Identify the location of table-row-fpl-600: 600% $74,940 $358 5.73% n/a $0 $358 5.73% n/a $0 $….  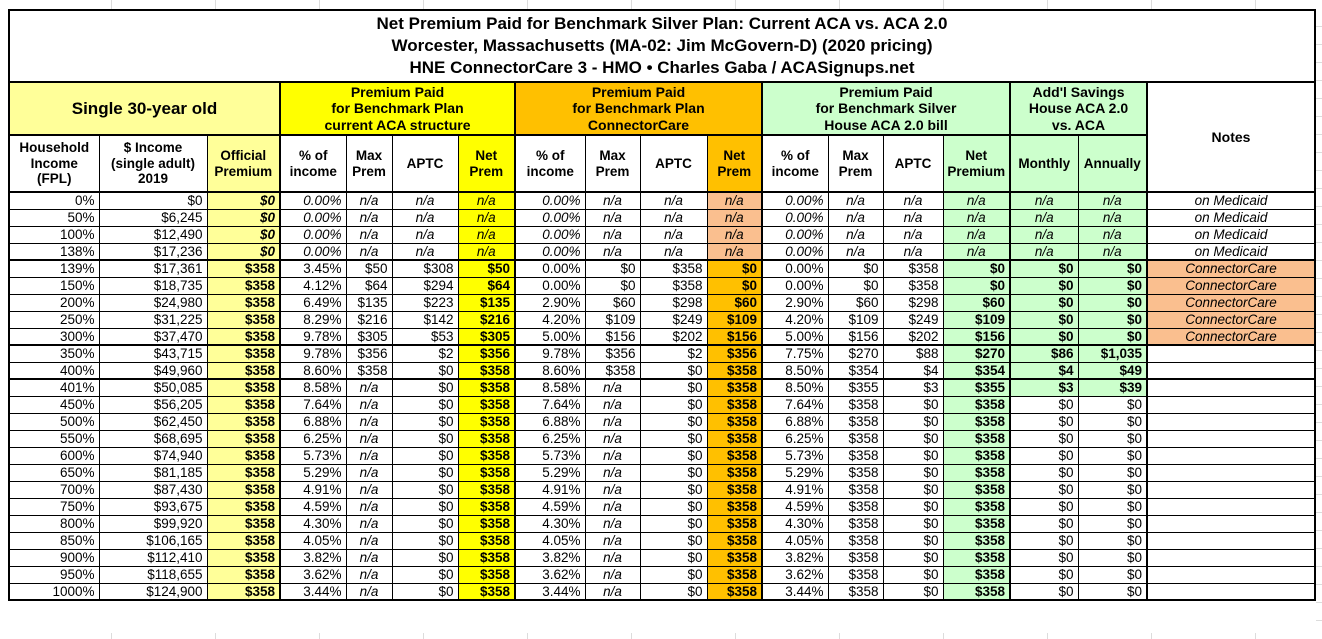
(662, 455).